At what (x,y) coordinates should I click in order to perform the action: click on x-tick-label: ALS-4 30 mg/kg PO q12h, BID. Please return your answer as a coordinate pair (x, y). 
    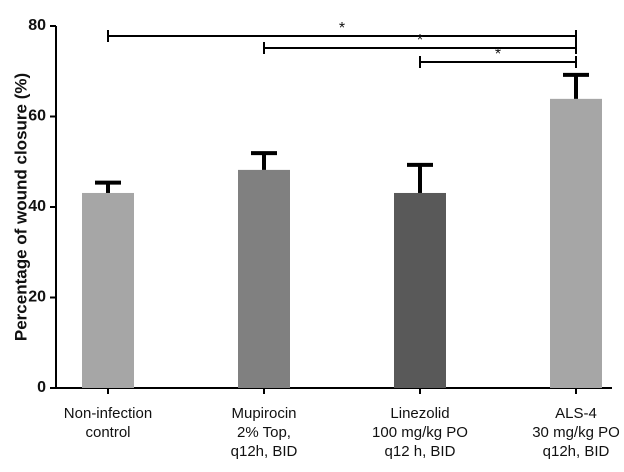
    Looking at the image, I should click on (576, 432).